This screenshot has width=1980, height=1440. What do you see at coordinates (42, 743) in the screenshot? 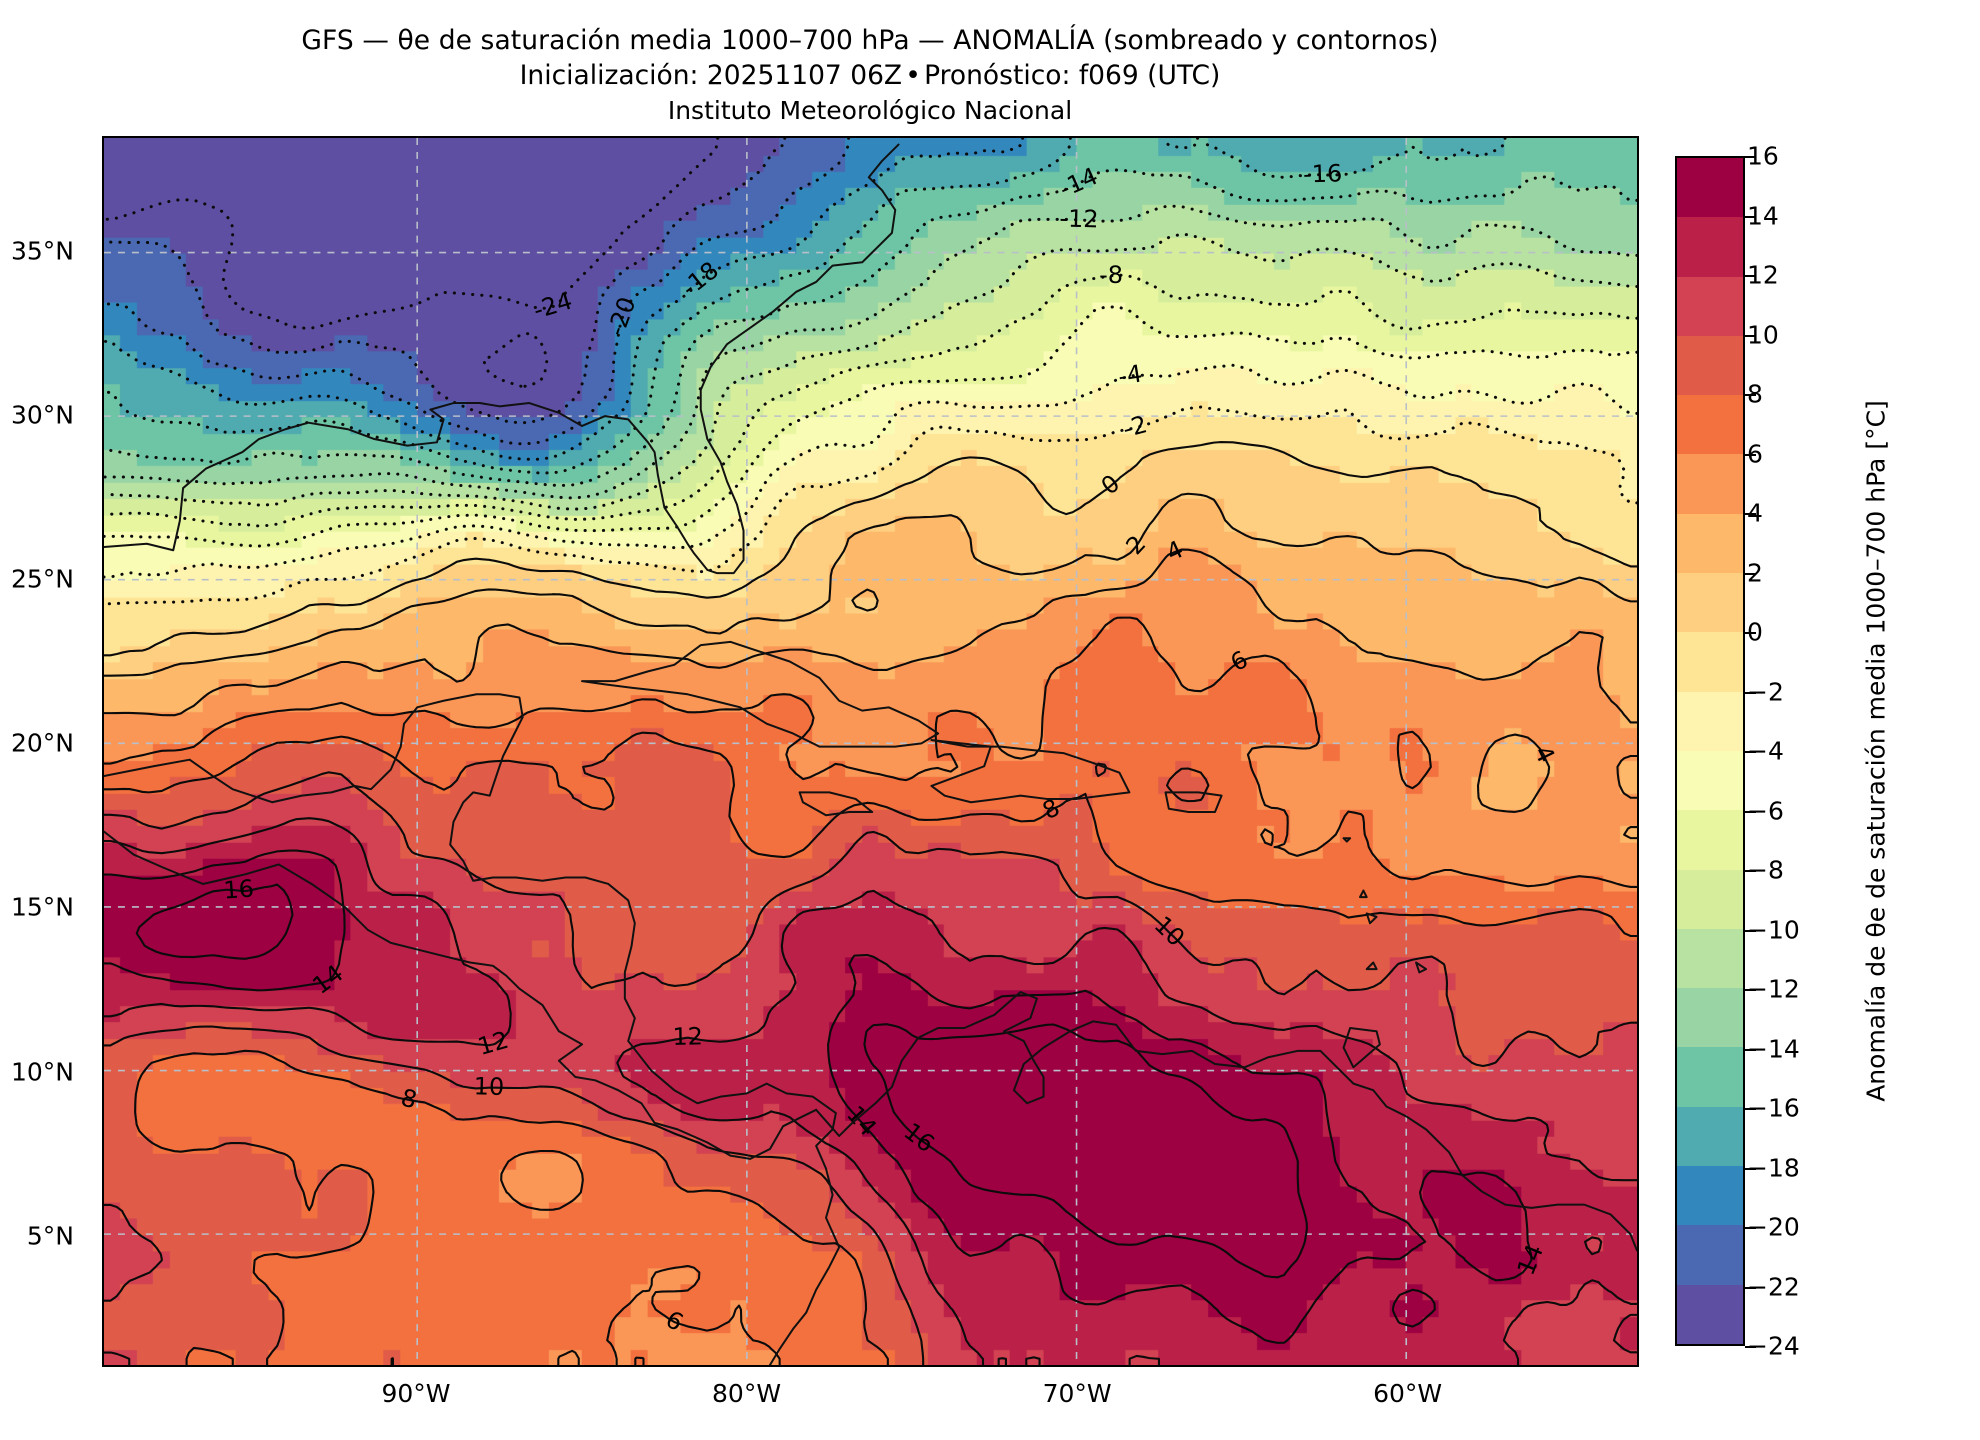
I see `y-tick-20: 20°N` at bounding box center [42, 743].